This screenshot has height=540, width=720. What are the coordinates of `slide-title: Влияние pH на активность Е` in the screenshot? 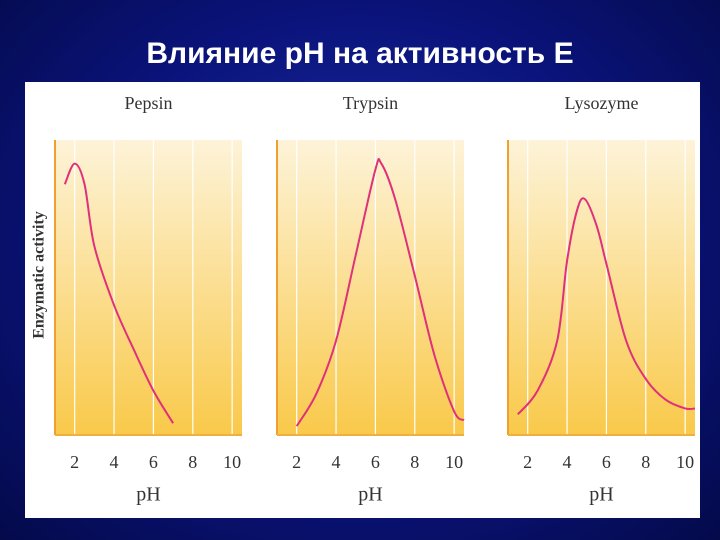 It's located at (359, 53).